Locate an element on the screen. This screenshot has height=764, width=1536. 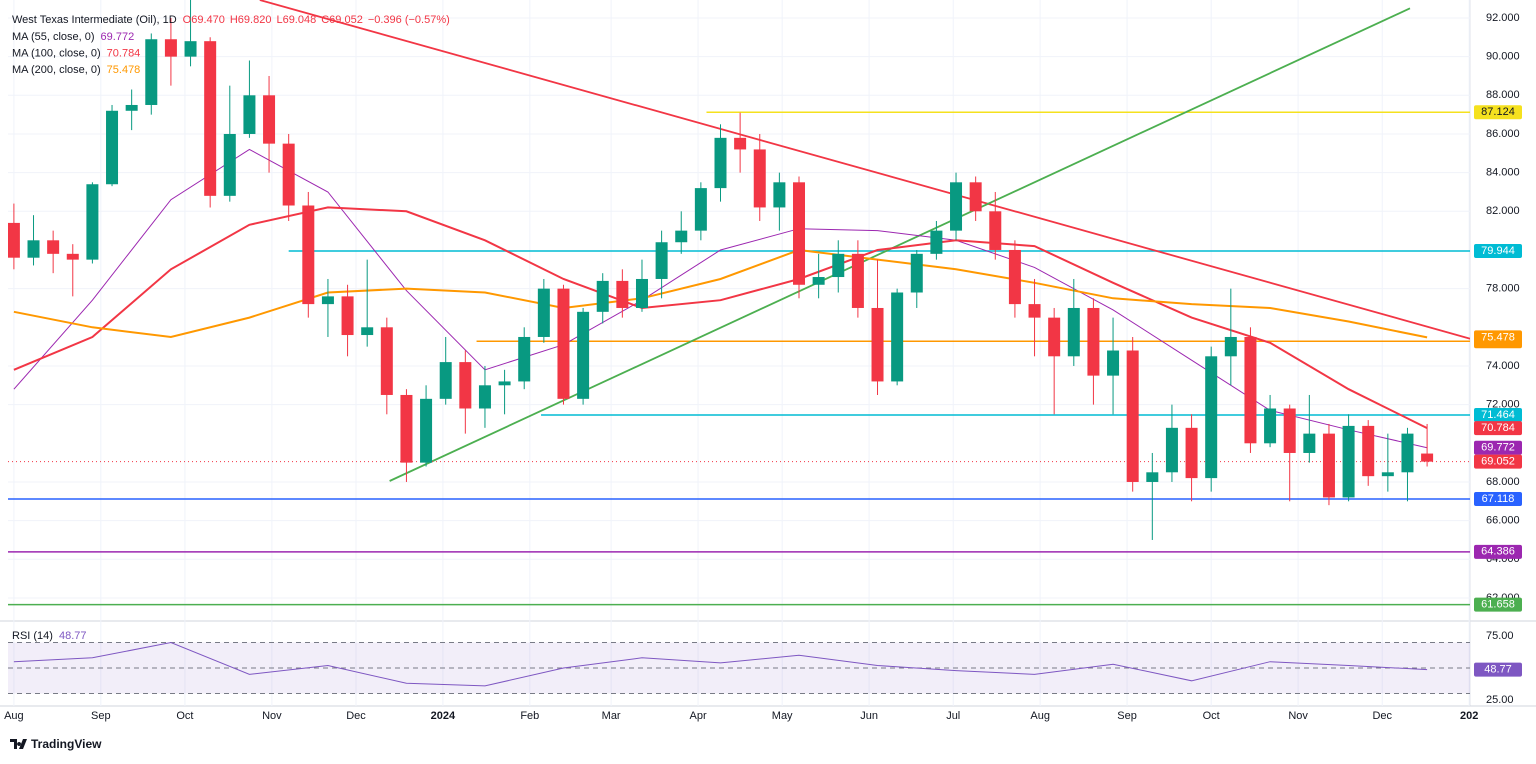
brand: TradingView is located at coordinates (56, 744).